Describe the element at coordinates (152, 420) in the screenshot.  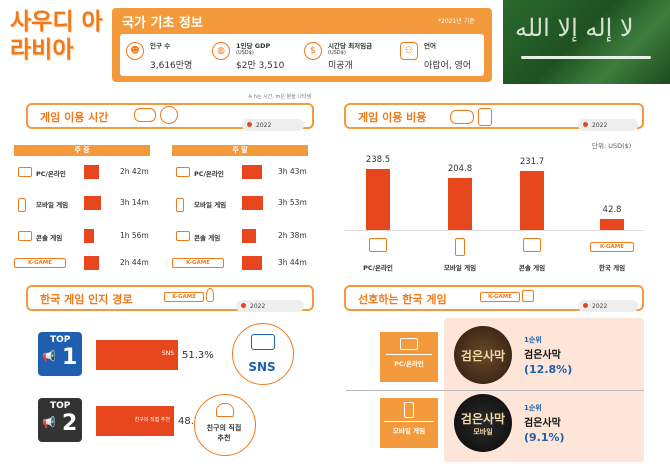
I see `friend-bar-label: 친구의 직접 추천` at that location.